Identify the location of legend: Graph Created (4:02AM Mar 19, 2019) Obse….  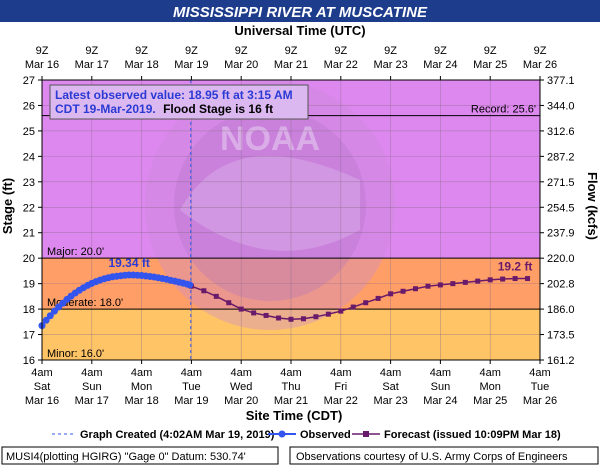
(306, 435).